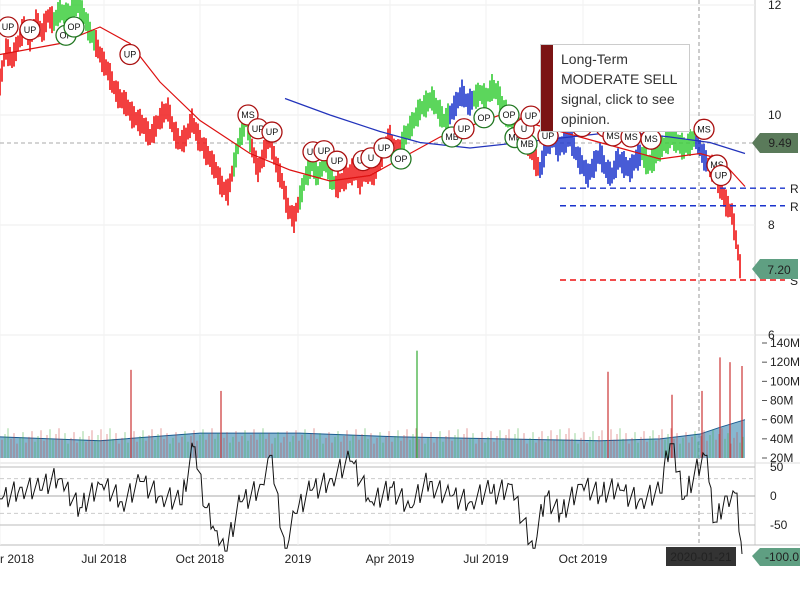 This screenshot has width=800, height=600. What do you see at coordinates (775, 115) in the screenshot?
I see `price-tick-label: 10` at bounding box center [775, 115].